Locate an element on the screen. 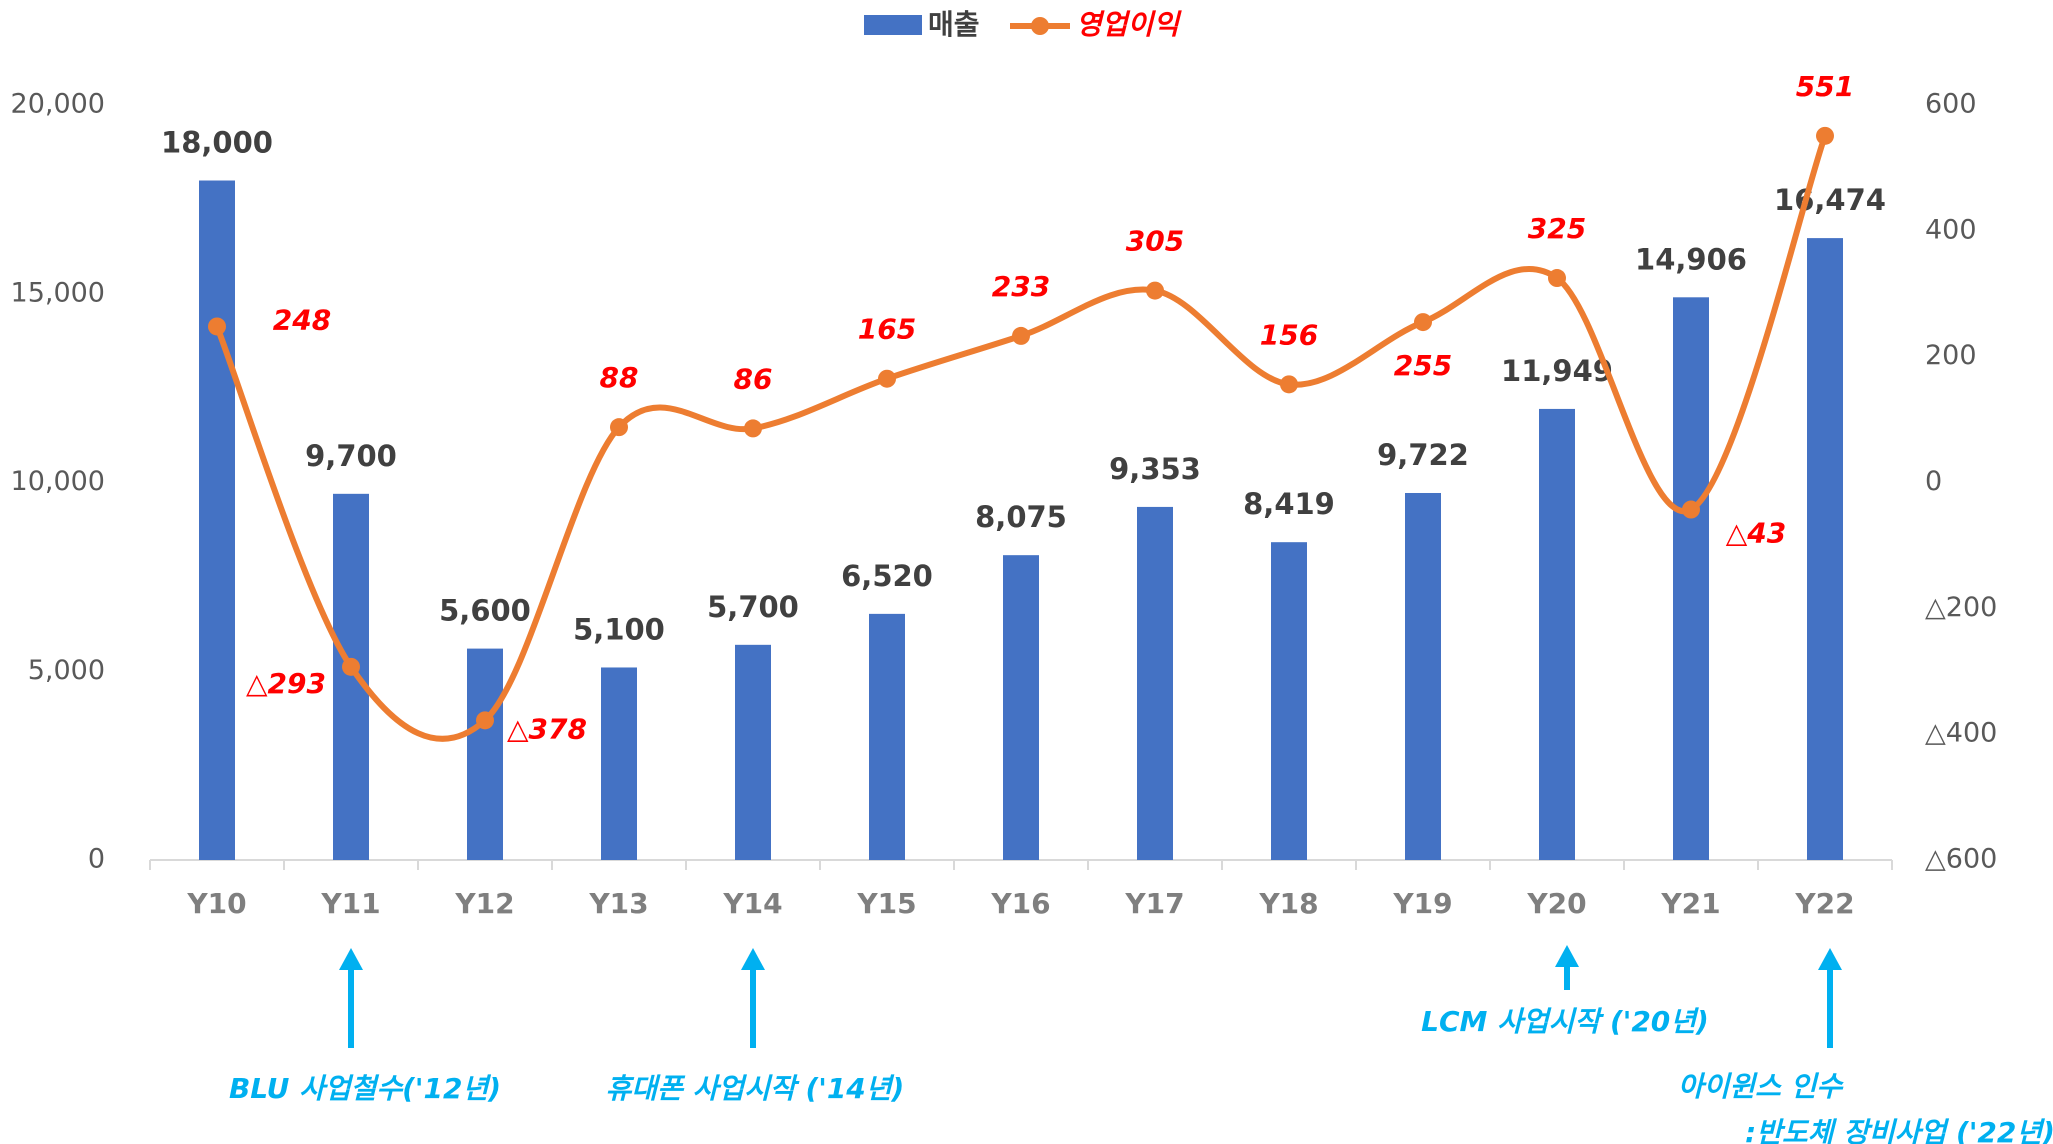 This screenshot has width=2053, height=1144. legend-label: 매출 is located at coordinates (954, 24).